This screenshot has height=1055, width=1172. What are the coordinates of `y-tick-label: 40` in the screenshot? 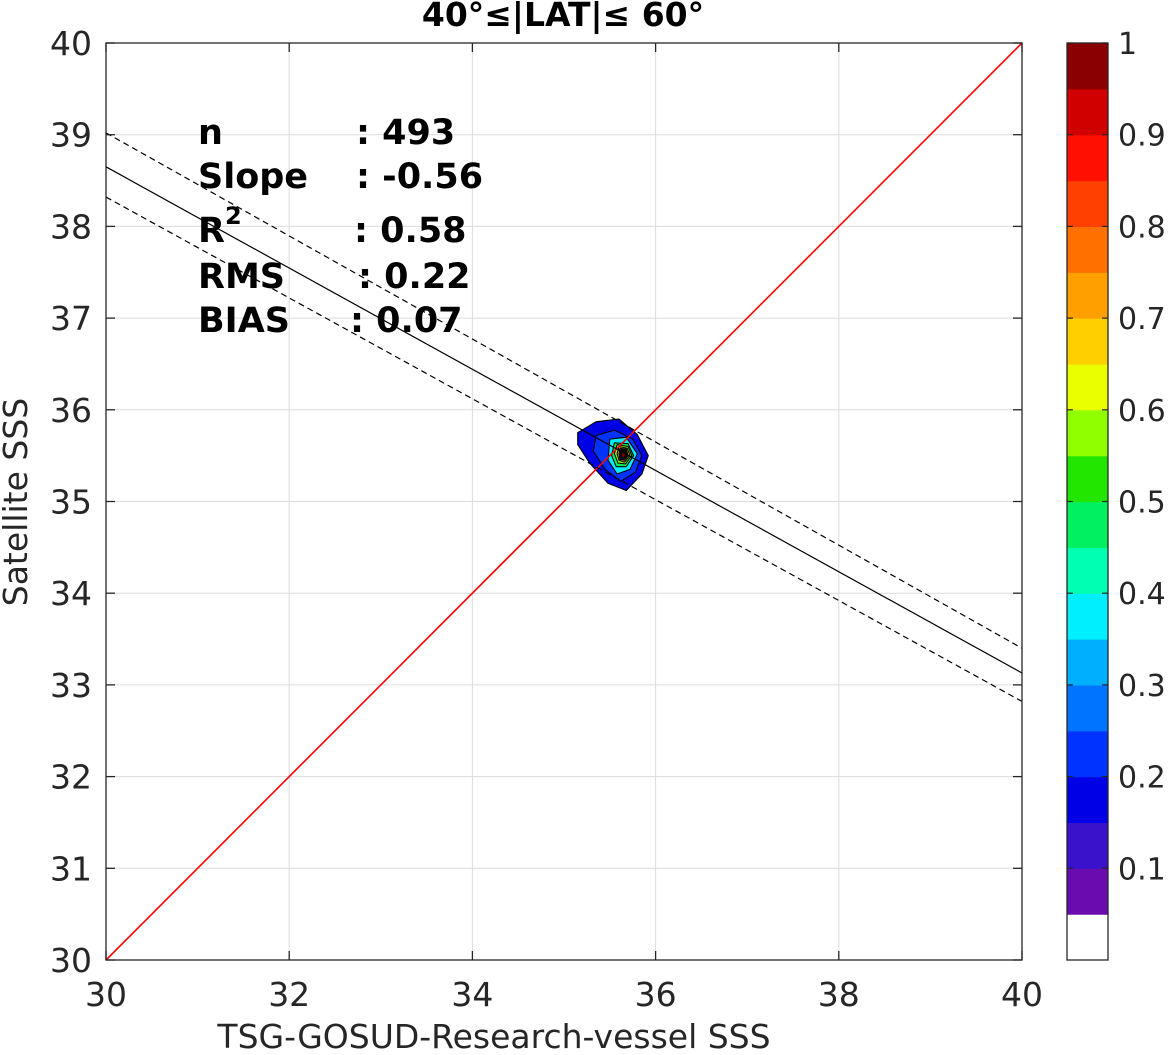 It's located at (71, 43).